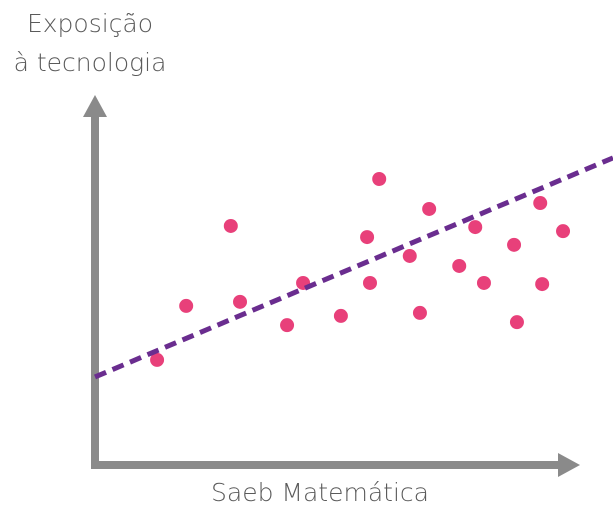 Image resolution: width=613 pixels, height=509 pixels. Describe the element at coordinates (90, 23) in the screenshot. I see `y-axis-label: Exposição` at that location.